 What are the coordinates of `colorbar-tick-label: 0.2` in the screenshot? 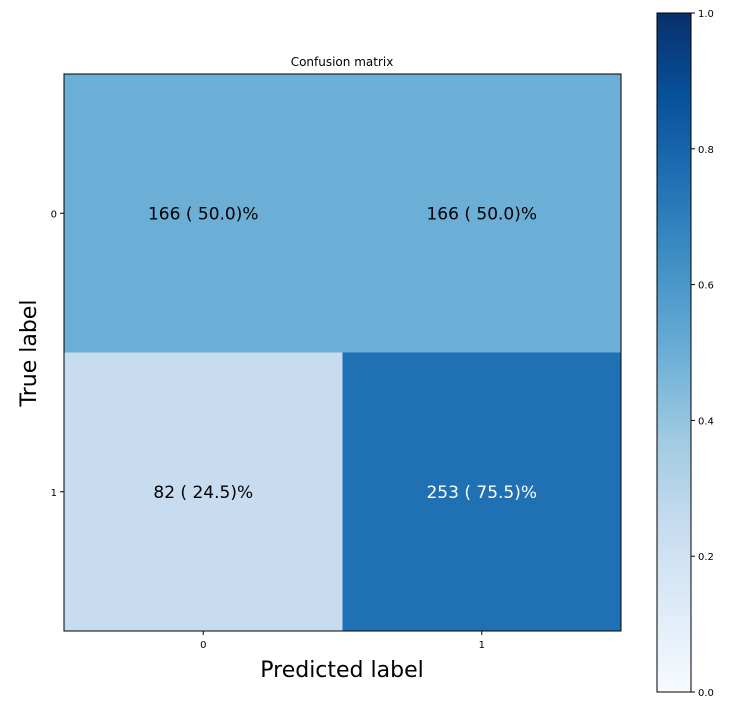 It's located at (706, 557).